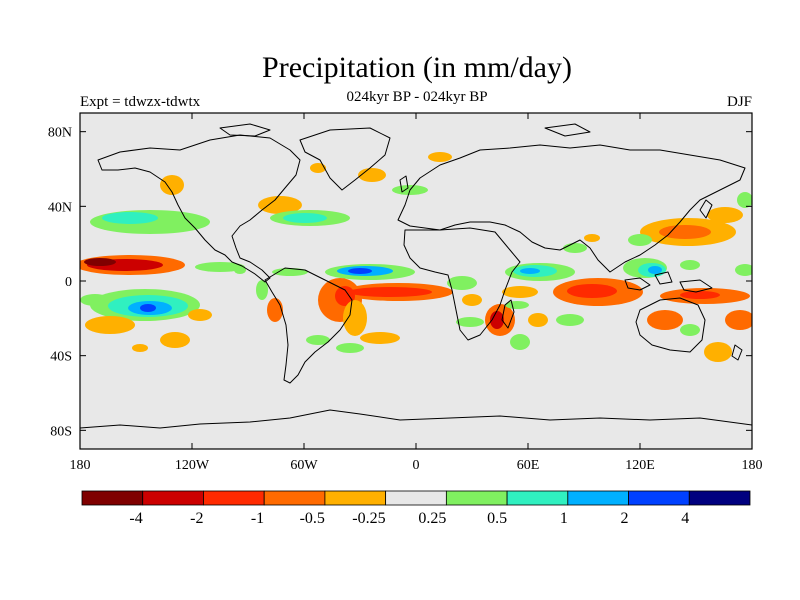  I want to click on colorbar: -4 -2 -1 -0.5 -0.25 0.25 0.5 1 2 4, so click(416, 508).